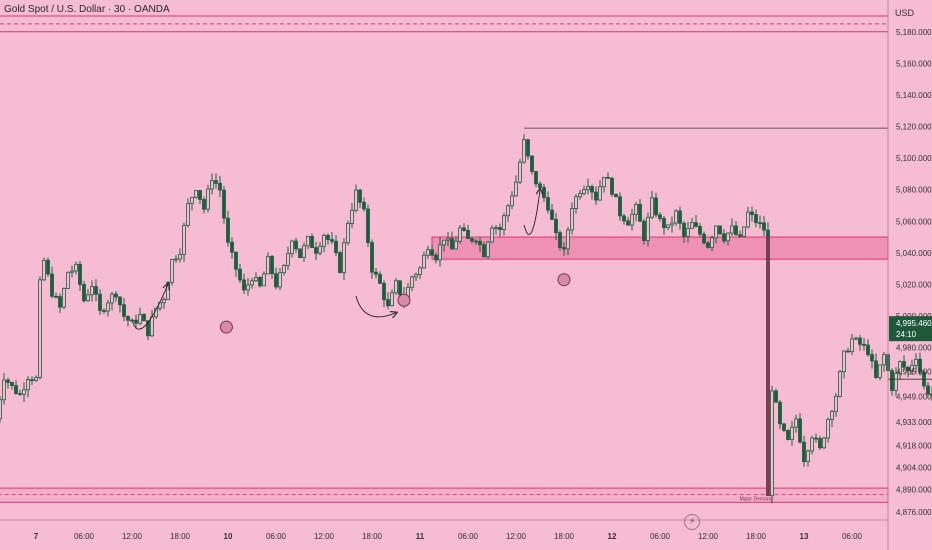 The width and height of the screenshot is (932, 550). What do you see at coordinates (914, 490) in the screenshot?
I see `y-tick-label: 4,890.000` at bounding box center [914, 490].